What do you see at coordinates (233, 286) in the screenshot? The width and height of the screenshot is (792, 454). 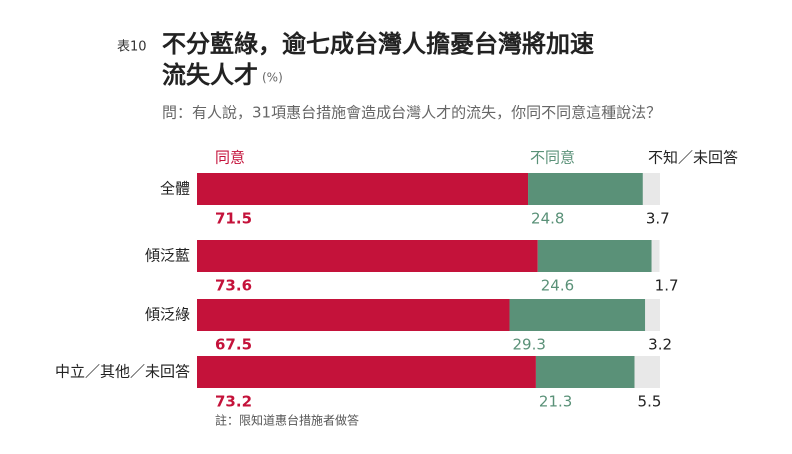 I see `value-label: 73.6` at bounding box center [233, 286].